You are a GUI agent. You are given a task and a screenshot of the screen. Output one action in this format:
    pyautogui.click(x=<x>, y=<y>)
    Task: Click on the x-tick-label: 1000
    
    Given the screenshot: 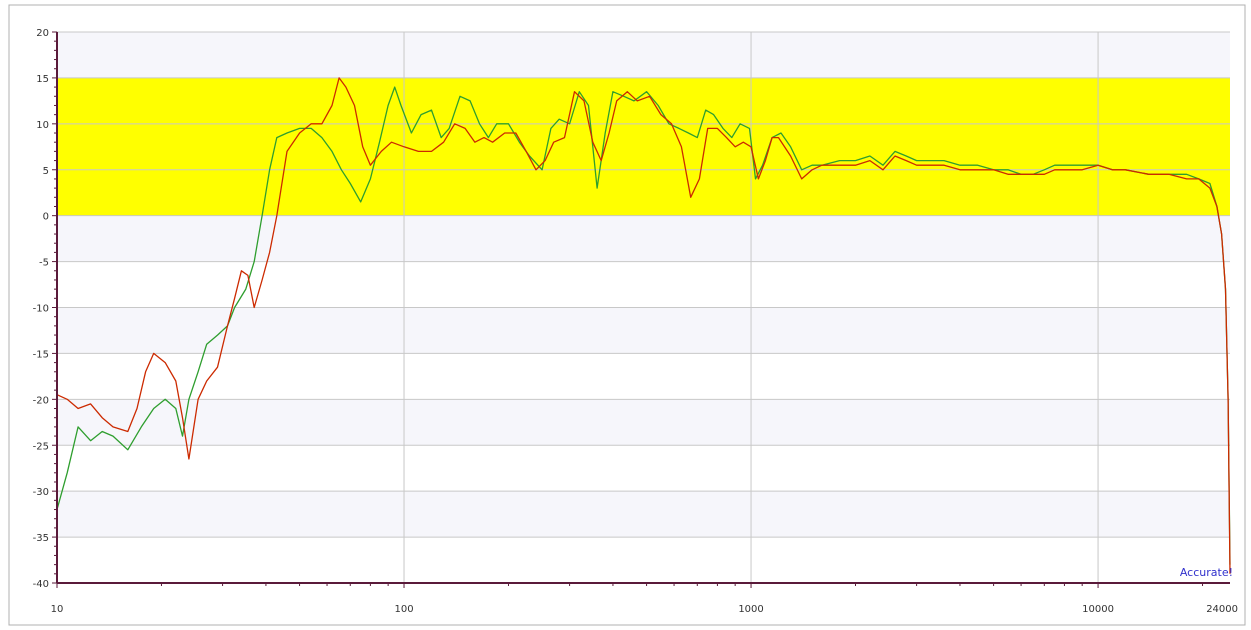 What is the action you would take?
    pyautogui.click(x=750, y=609)
    